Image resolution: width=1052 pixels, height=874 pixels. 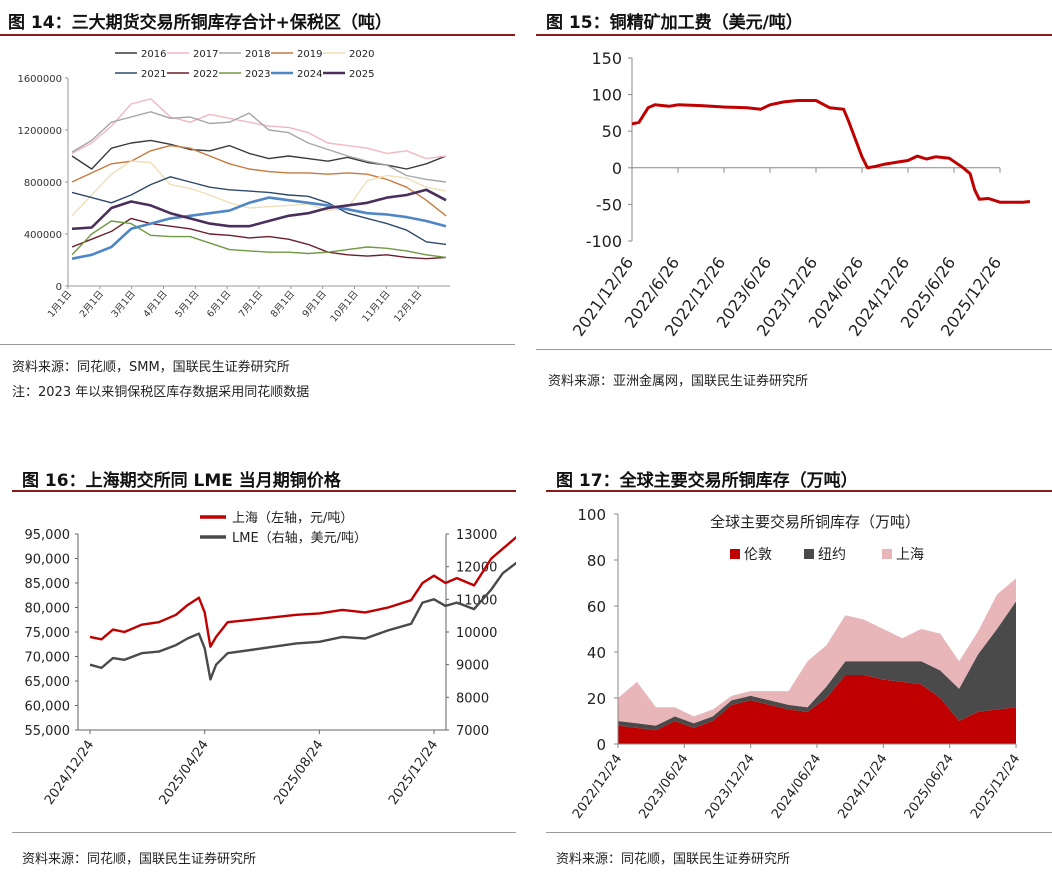 I want to click on y-tick-label: 60, so click(x=596, y=607).